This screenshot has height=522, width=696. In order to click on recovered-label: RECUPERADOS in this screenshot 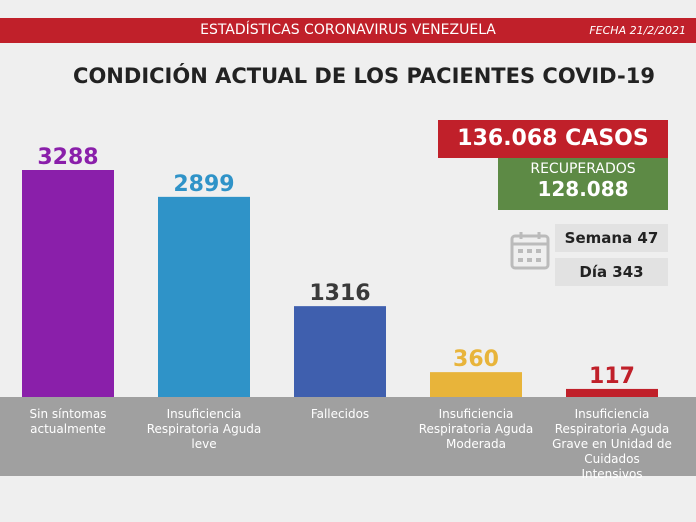, I will do `click(583, 169)`.